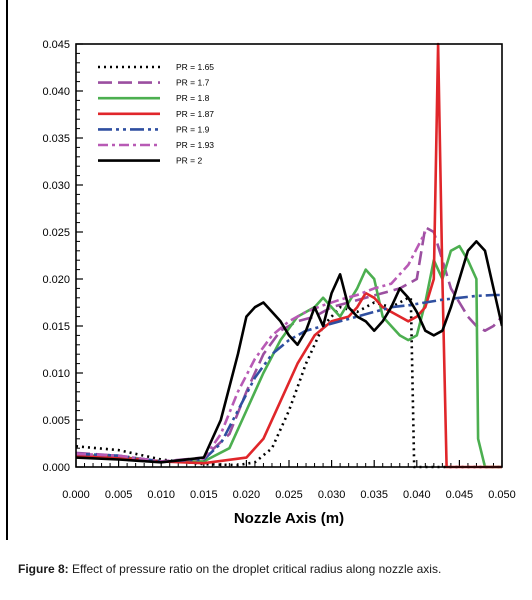  Describe the element at coordinates (56, 186) in the screenshot. I see `y-tick-label: 0.030` at that location.